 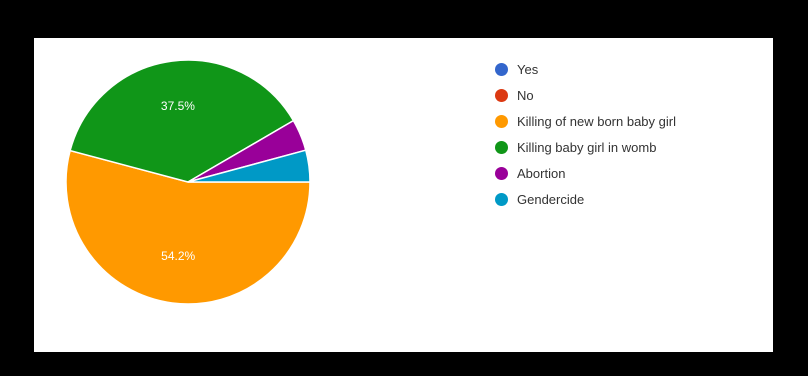 I want to click on legend-label: Abortion, so click(x=541, y=173).